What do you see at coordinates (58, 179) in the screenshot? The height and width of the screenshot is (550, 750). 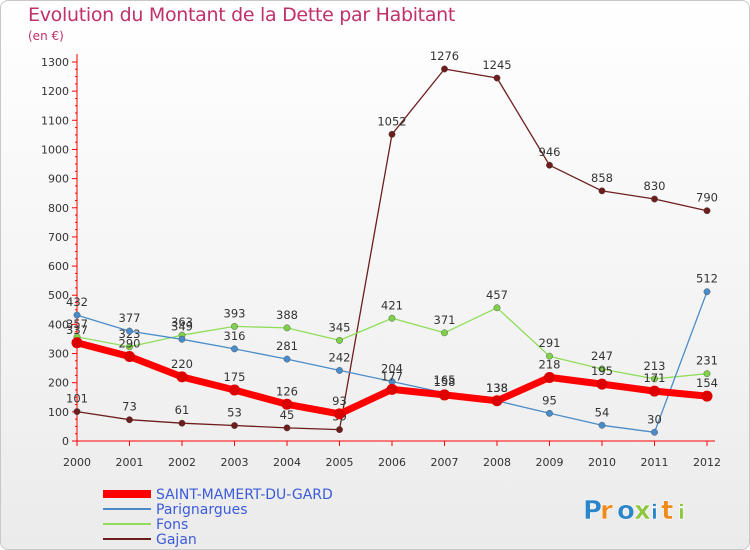 I see `y-tick-label: 900` at bounding box center [58, 179].